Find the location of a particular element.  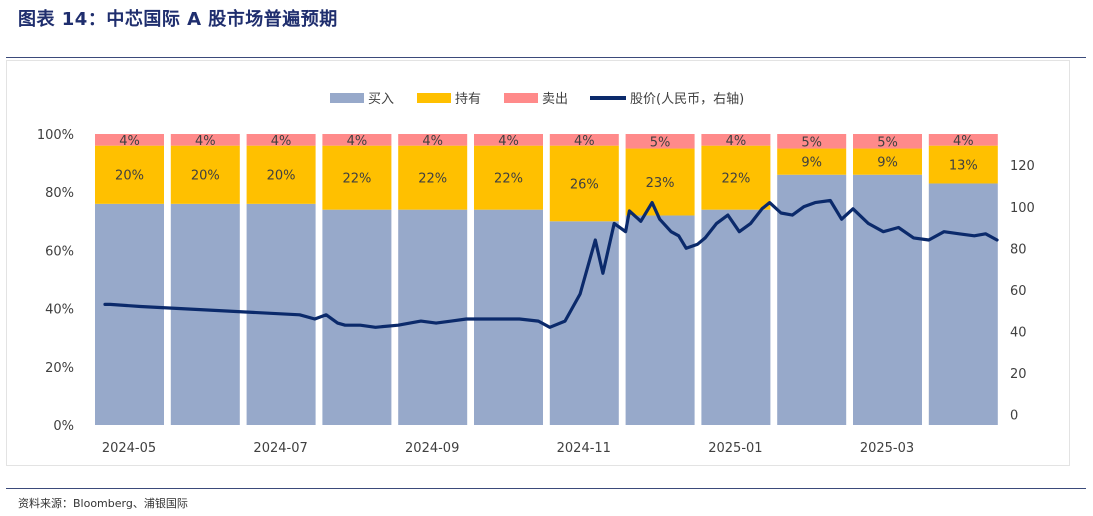

left-tick-label: 60% is located at coordinates (59, 251).